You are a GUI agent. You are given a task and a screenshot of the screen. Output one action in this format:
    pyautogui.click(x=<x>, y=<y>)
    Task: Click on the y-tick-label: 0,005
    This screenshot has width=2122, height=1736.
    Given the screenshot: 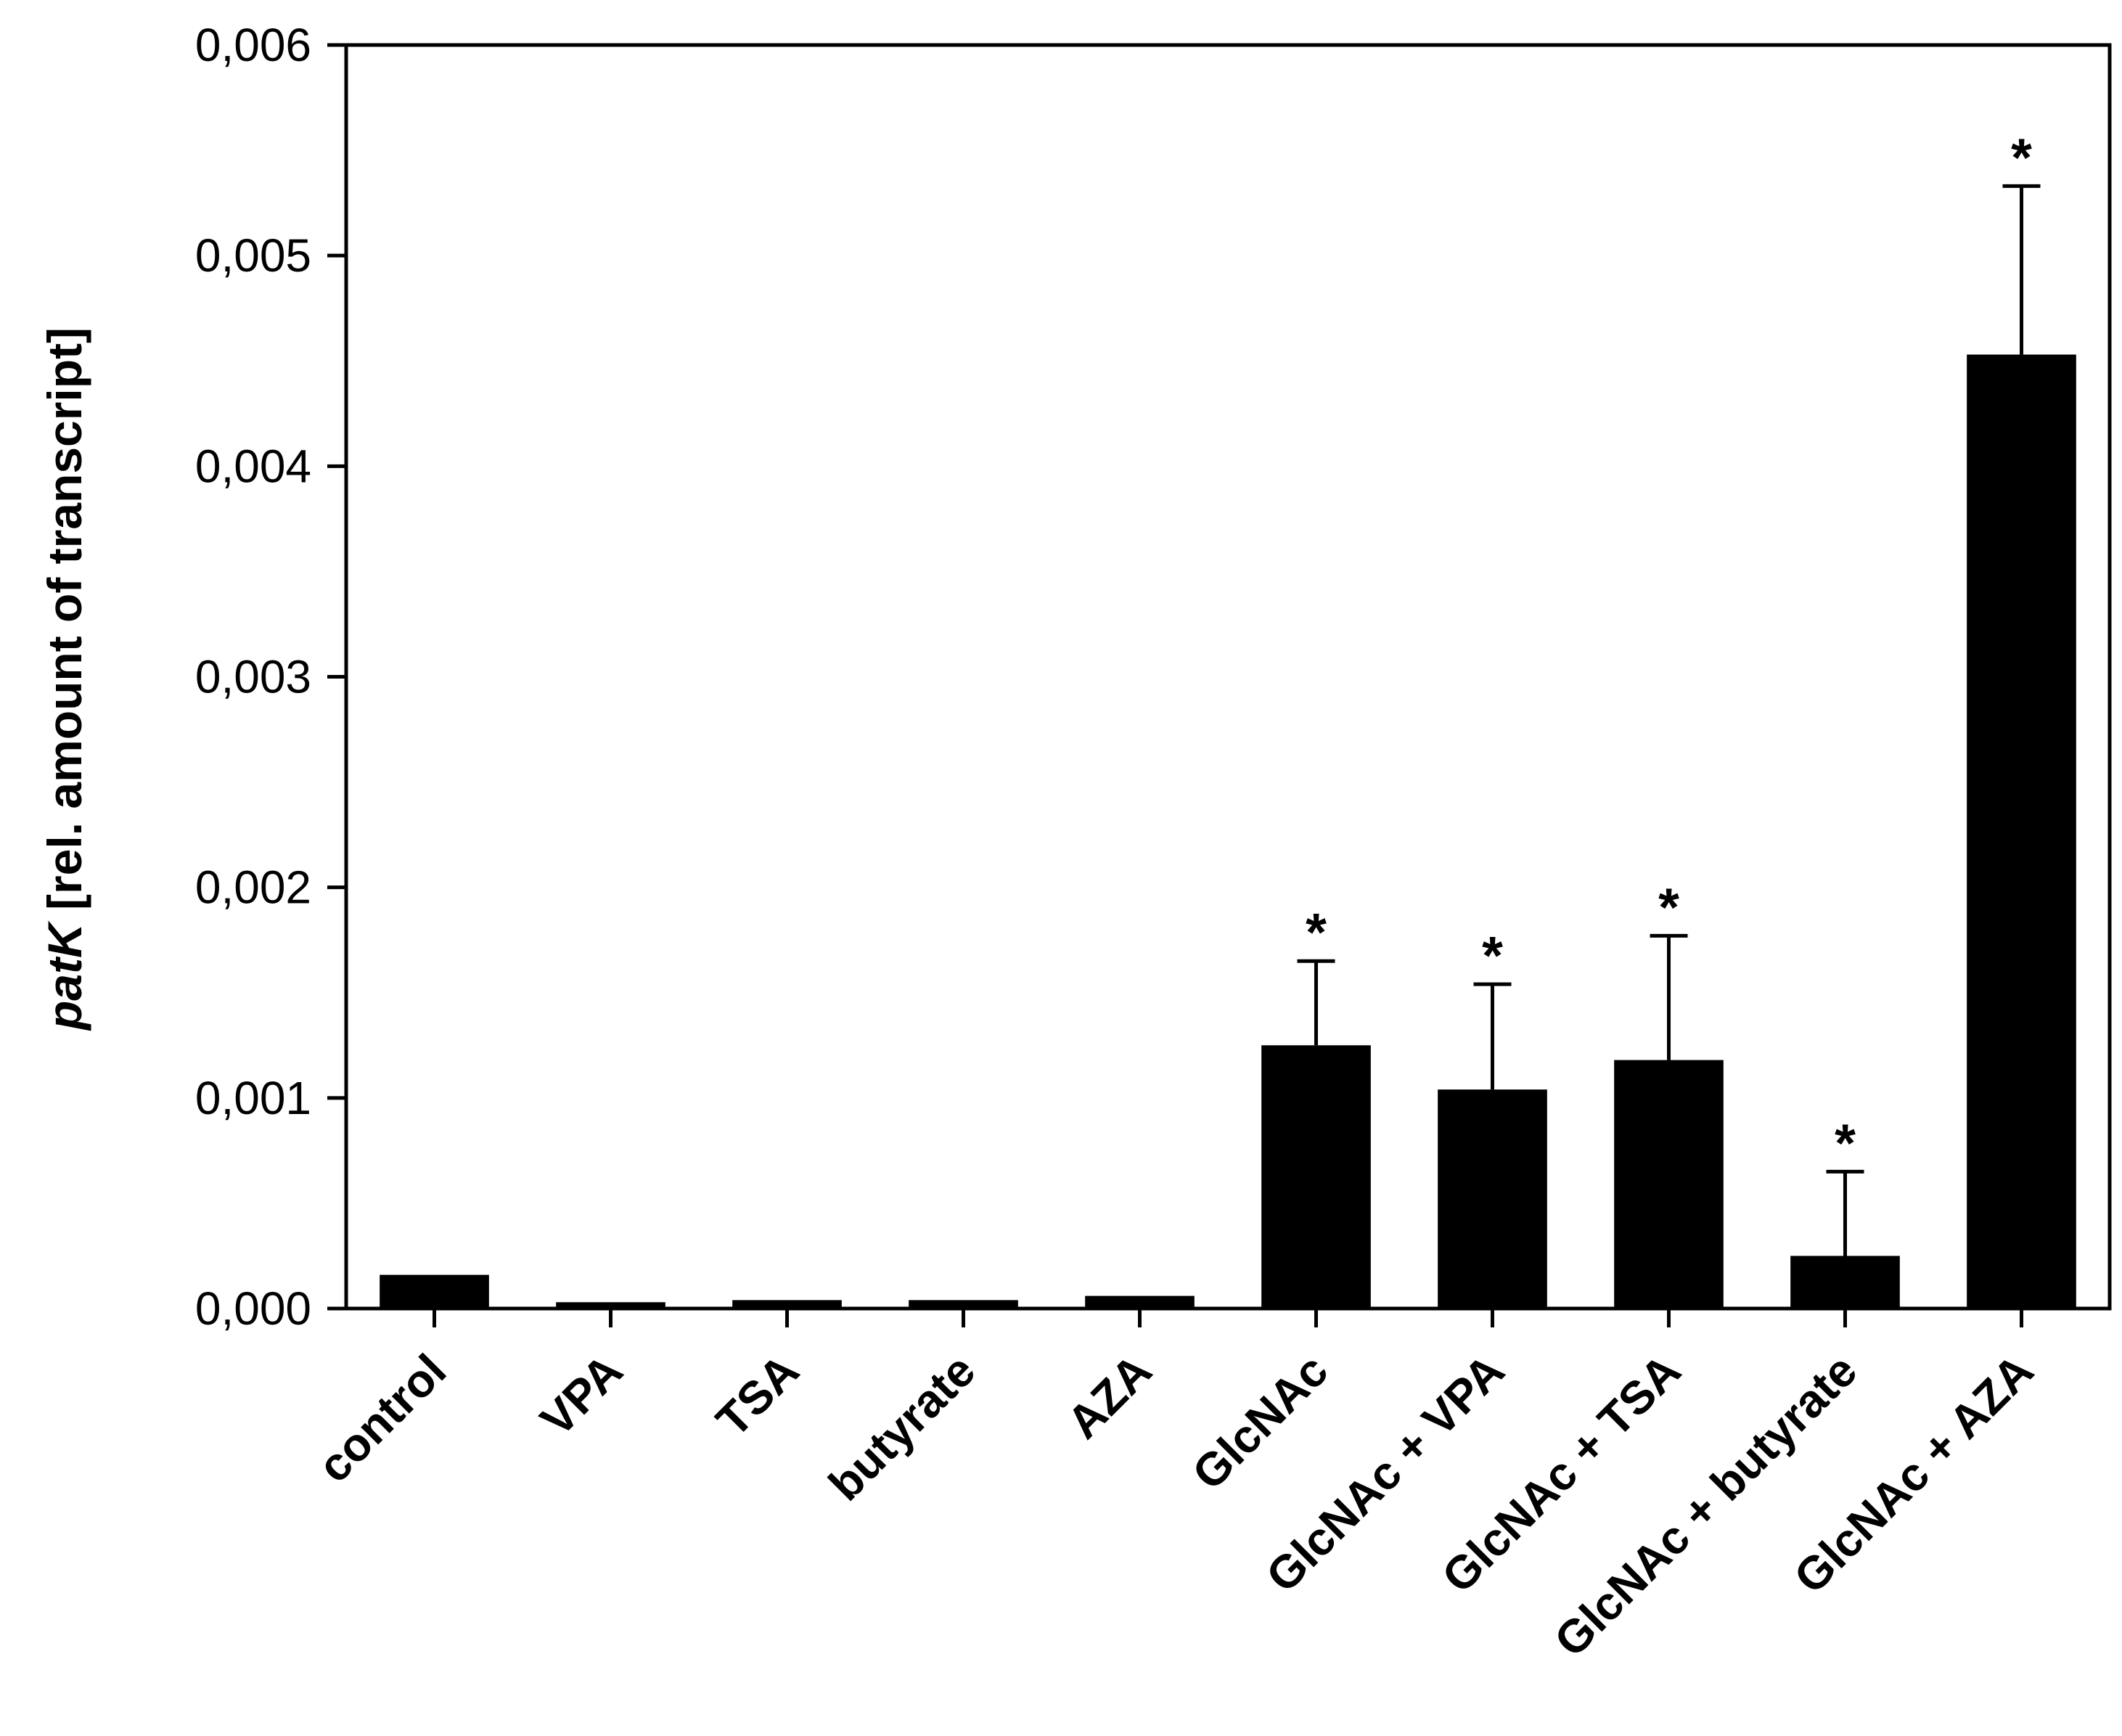 What is the action you would take?
    pyautogui.click(x=253, y=255)
    